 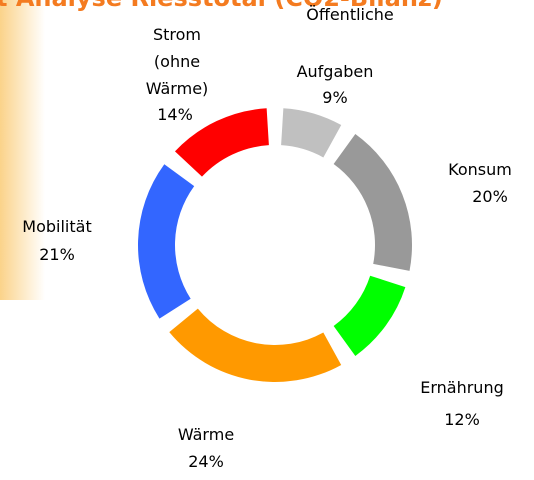 What do you see at coordinates (462, 419) in the screenshot?
I see `value-label: 12%` at bounding box center [462, 419].